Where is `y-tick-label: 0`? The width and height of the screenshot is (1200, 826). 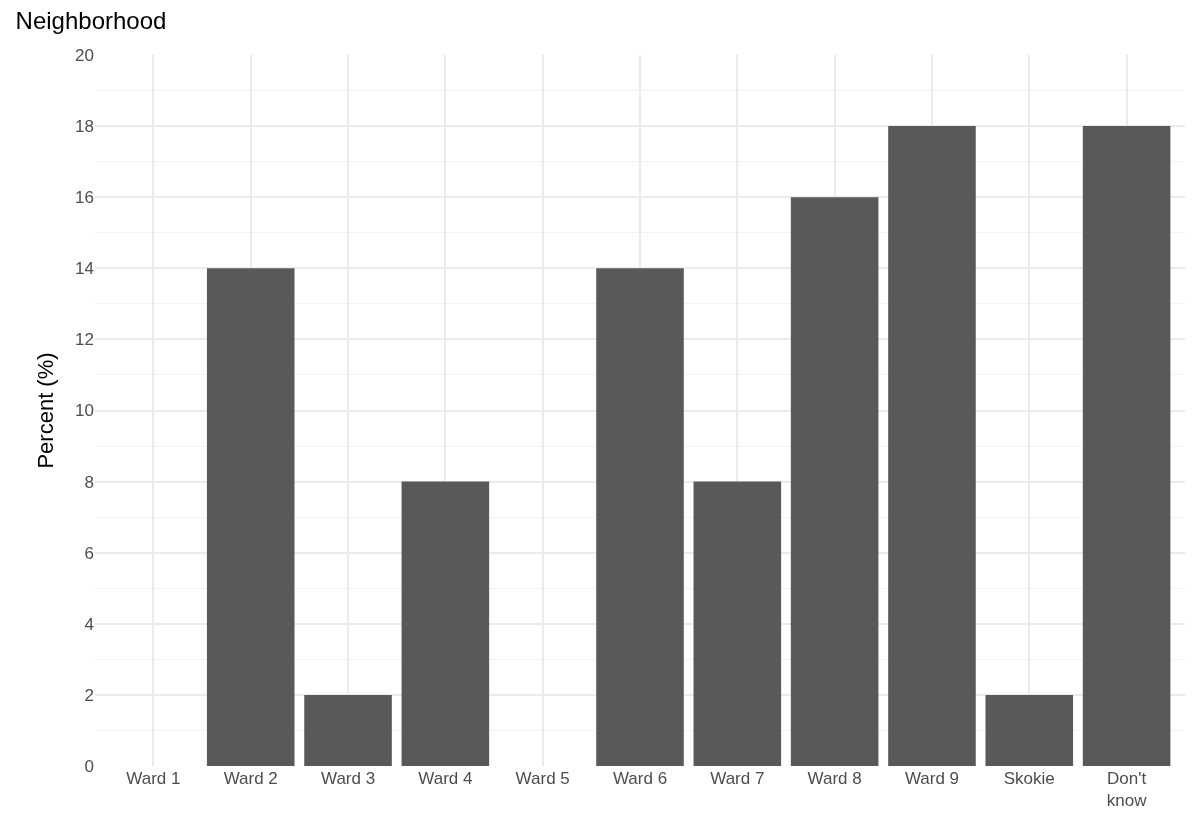
y-tick-label: 0 is located at coordinates (89, 766).